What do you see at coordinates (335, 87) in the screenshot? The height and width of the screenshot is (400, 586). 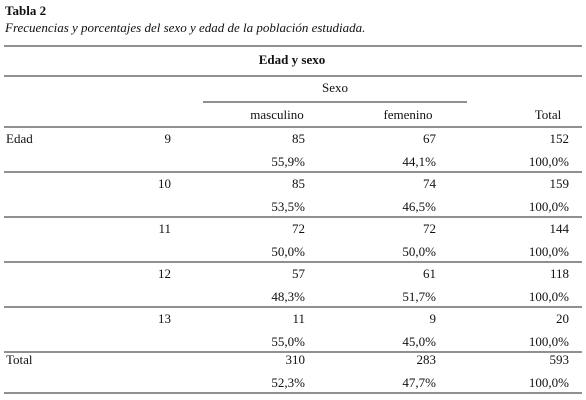 I see `group-header: Sexo` at bounding box center [335, 87].